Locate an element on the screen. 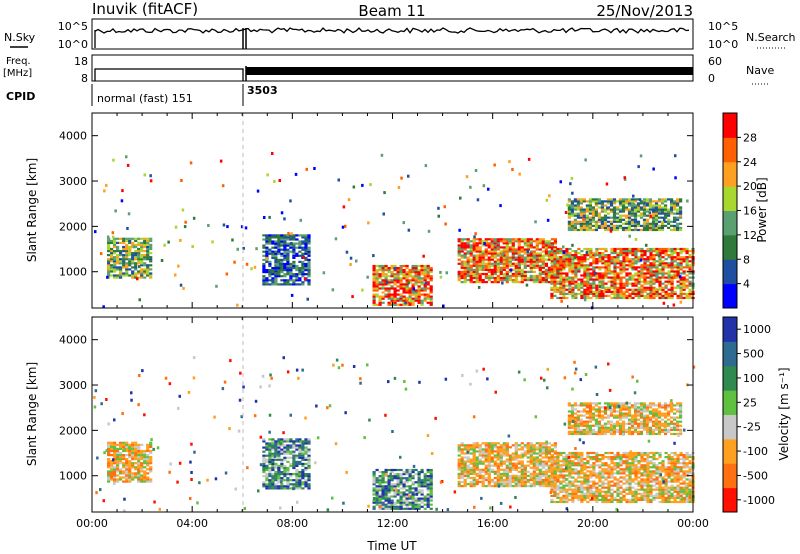 The image size is (800, 554). y-tick-label: 1000 is located at coordinates (73, 272).